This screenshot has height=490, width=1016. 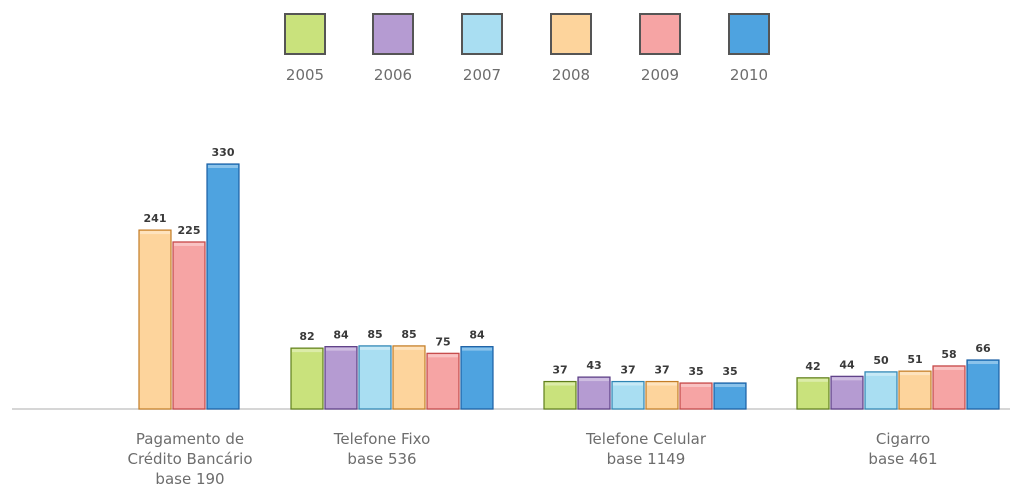 I want to click on bar-0-2008, so click(x=155, y=319).